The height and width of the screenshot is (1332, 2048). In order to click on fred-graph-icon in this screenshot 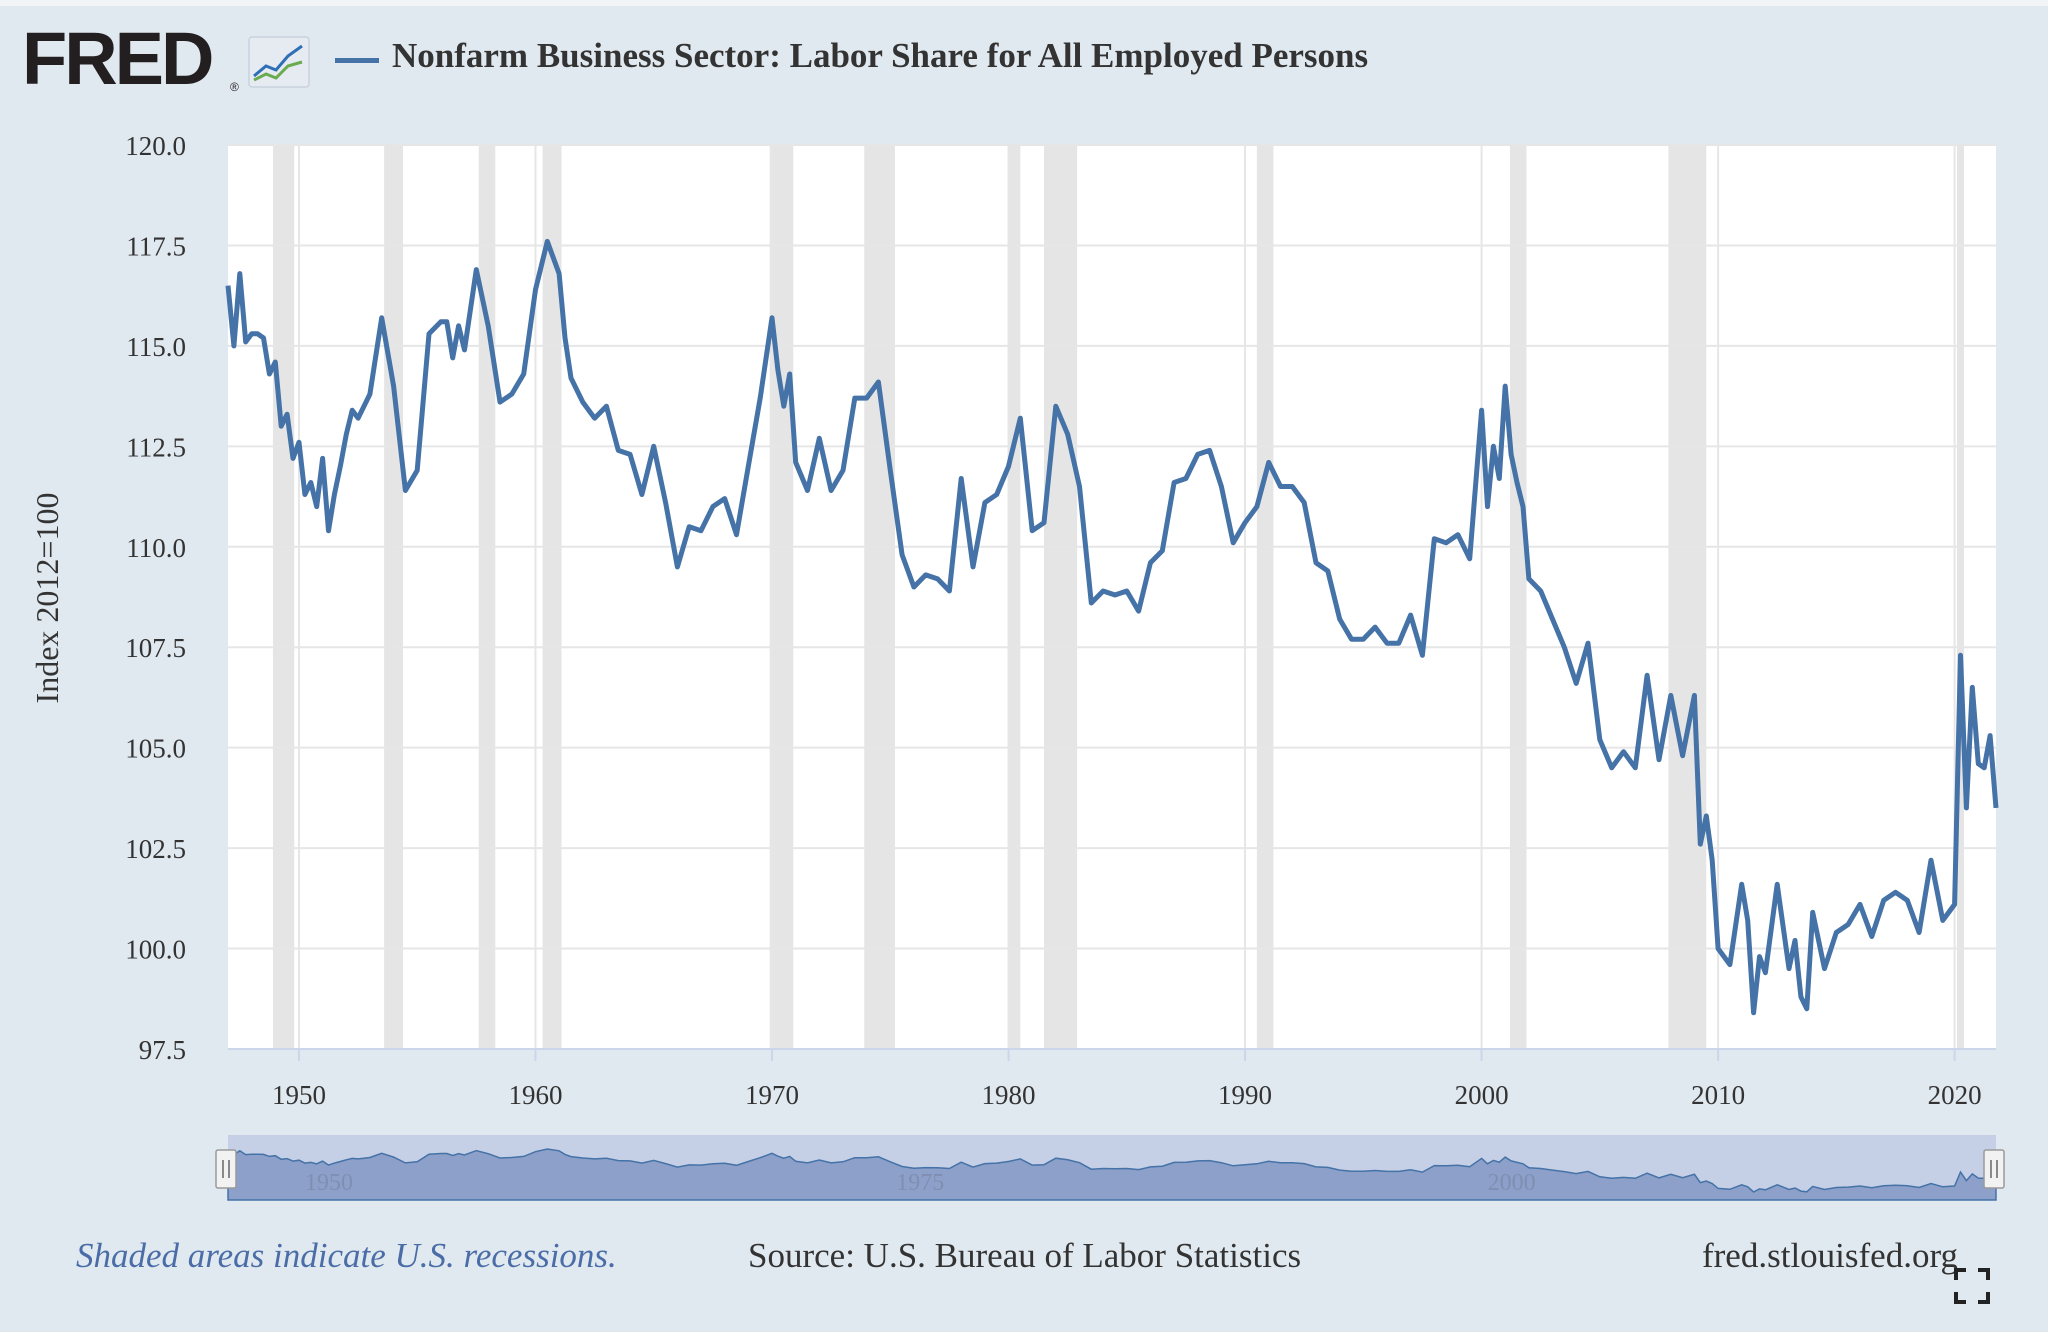, I will do `click(279, 62)`.